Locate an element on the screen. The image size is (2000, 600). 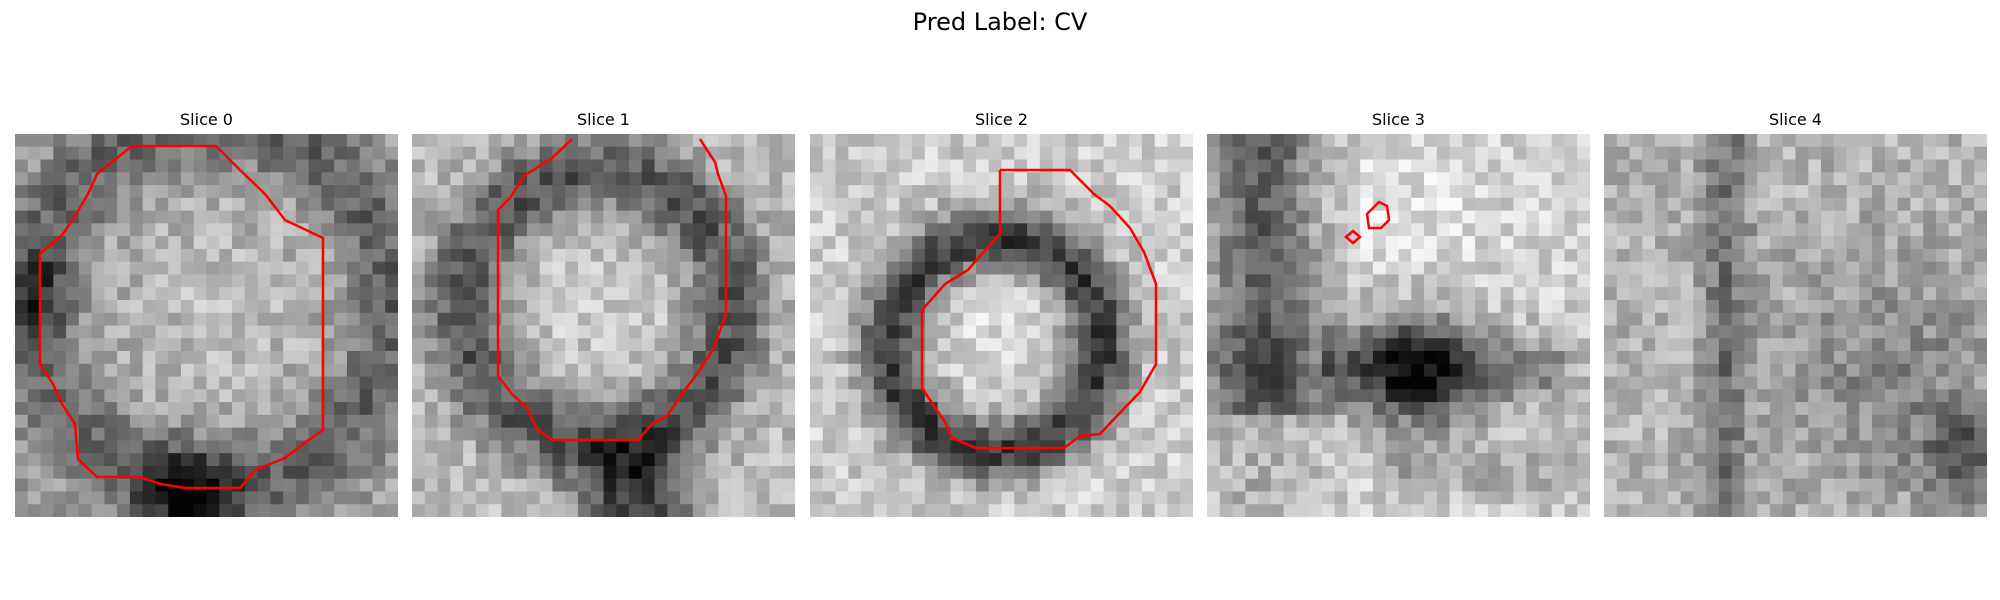
figure-title: Pred Label: CV is located at coordinates (1000, 22).